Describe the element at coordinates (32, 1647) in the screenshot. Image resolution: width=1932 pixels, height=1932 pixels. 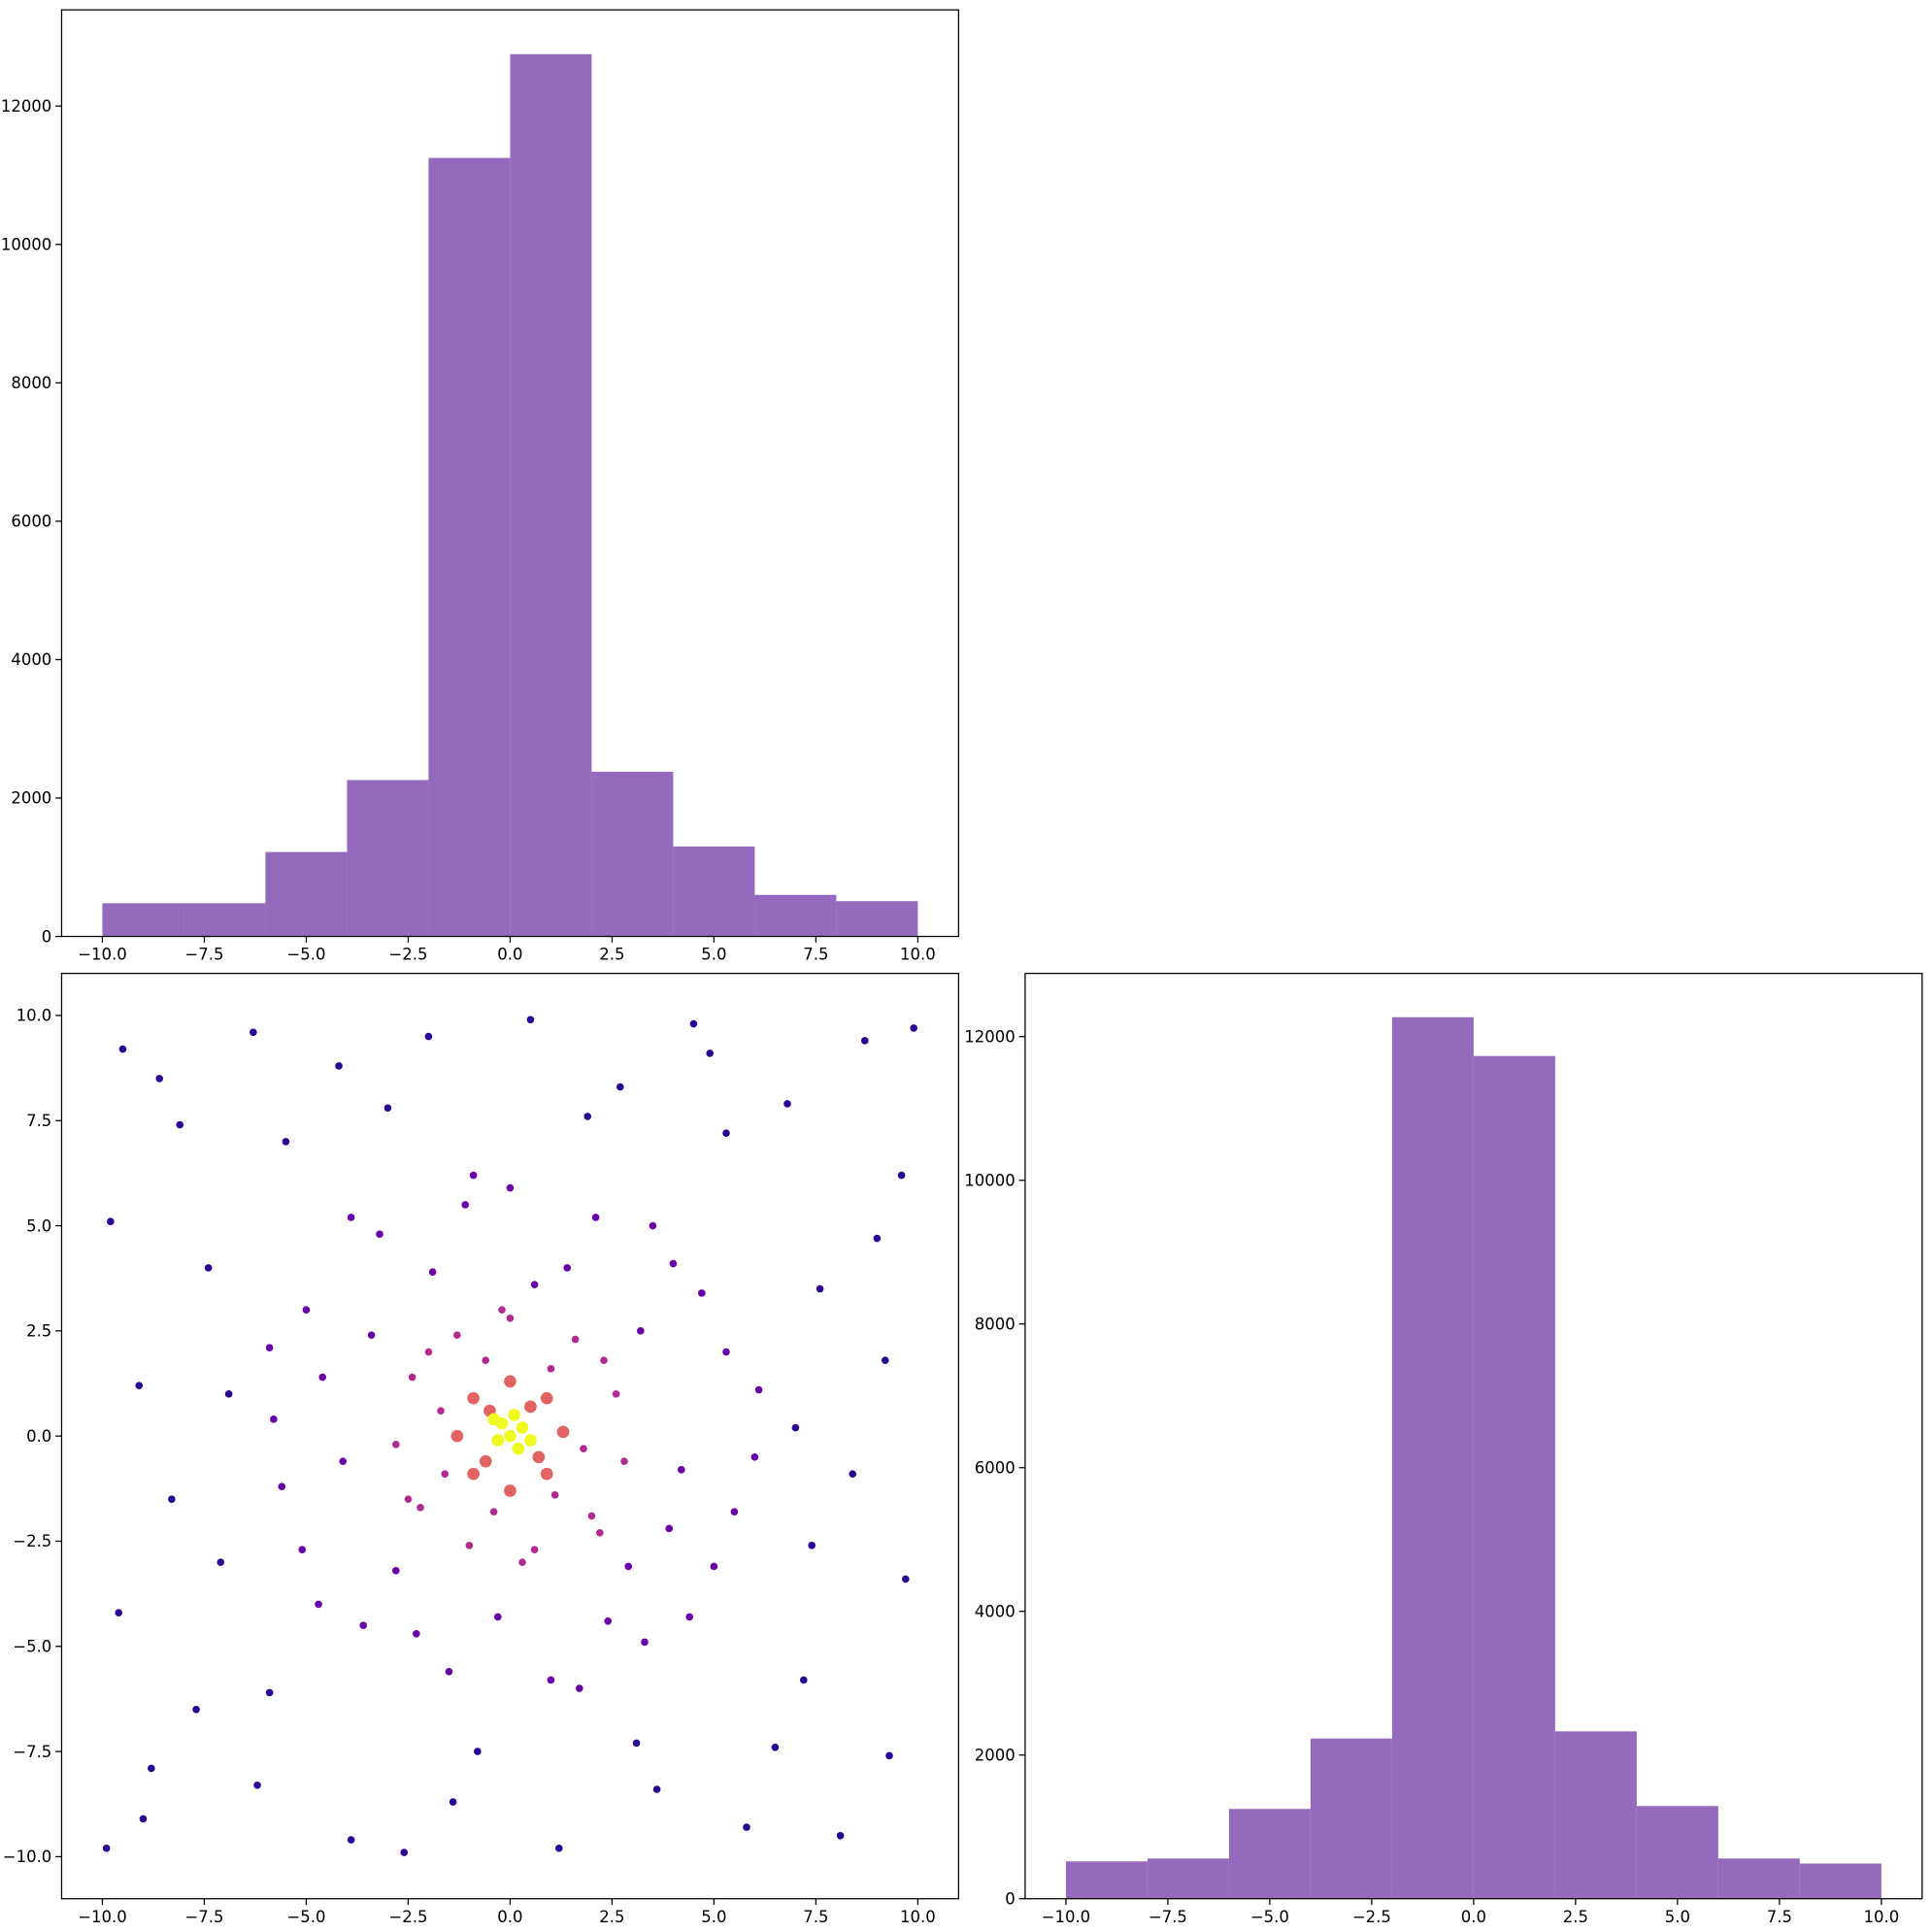
I see `y-tick-label: −5.0` at that location.